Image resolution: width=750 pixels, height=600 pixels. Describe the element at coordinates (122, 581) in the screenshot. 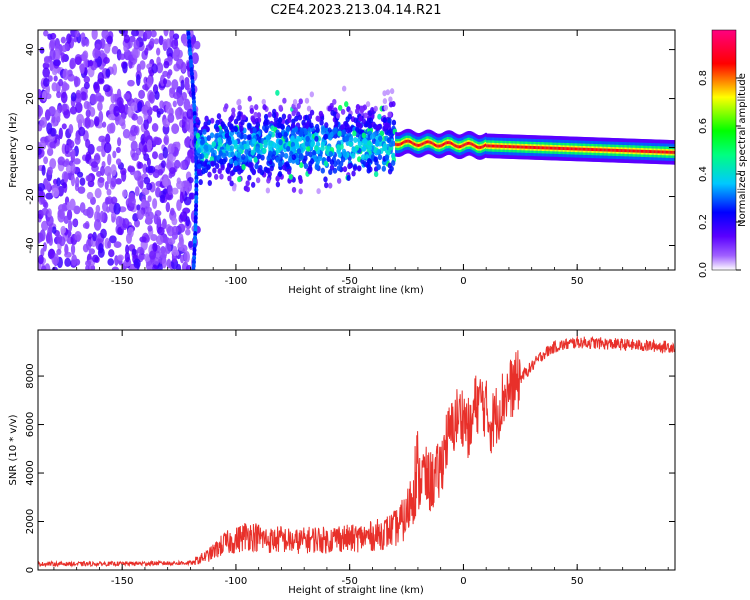

I see `x-tick-label: -150` at that location.